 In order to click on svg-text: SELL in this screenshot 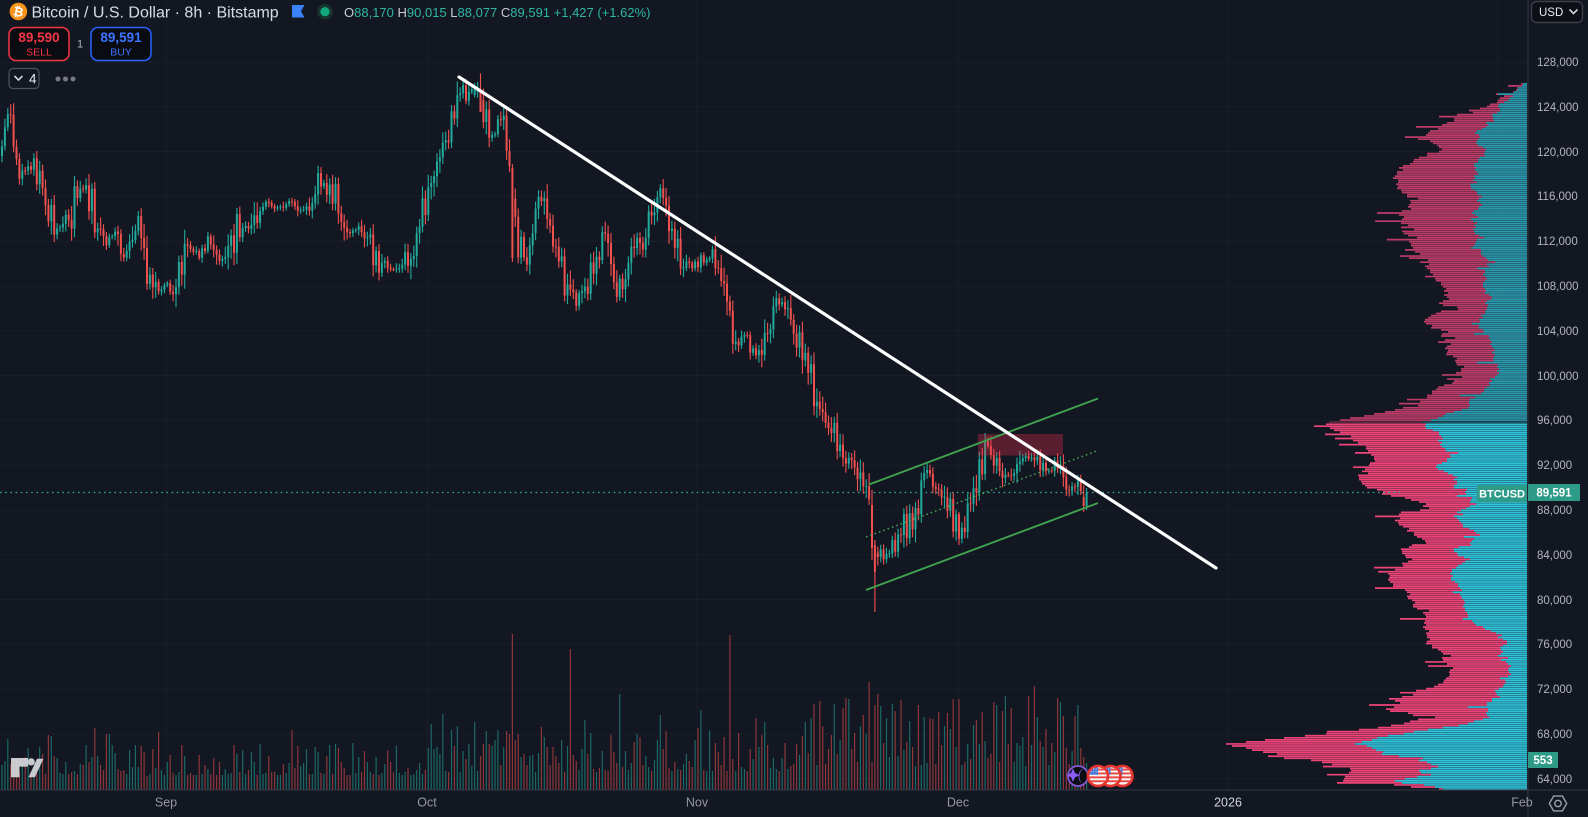, I will do `click(39, 53)`.